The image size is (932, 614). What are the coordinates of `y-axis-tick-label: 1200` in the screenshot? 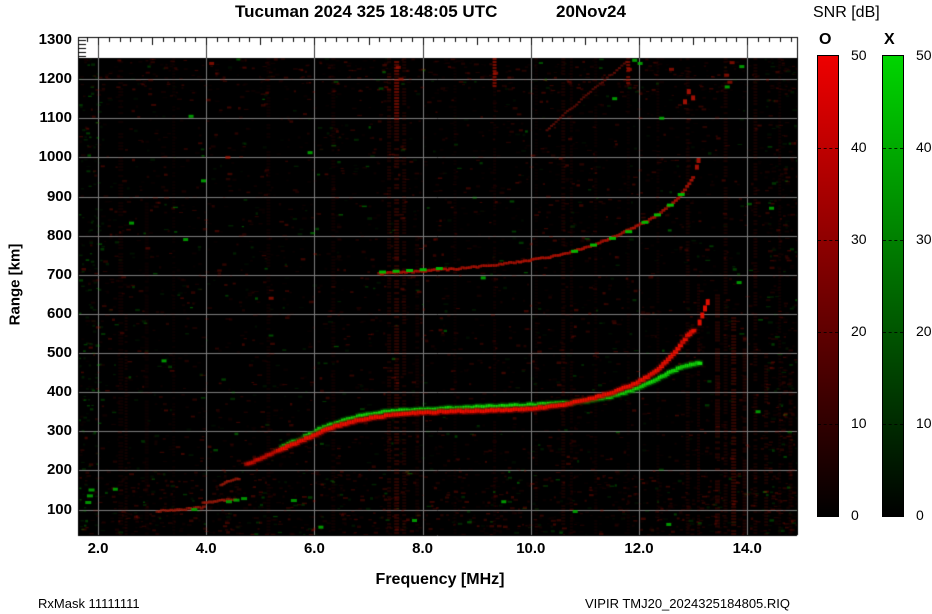 It's located at (55, 79).